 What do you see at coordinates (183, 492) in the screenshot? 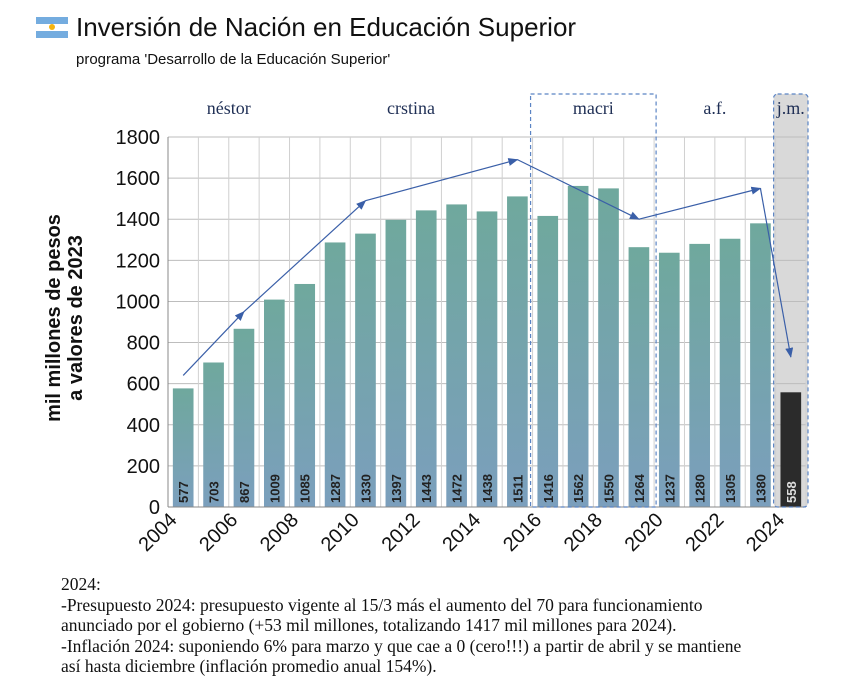
I see `bar-value-label: 577` at bounding box center [183, 492].